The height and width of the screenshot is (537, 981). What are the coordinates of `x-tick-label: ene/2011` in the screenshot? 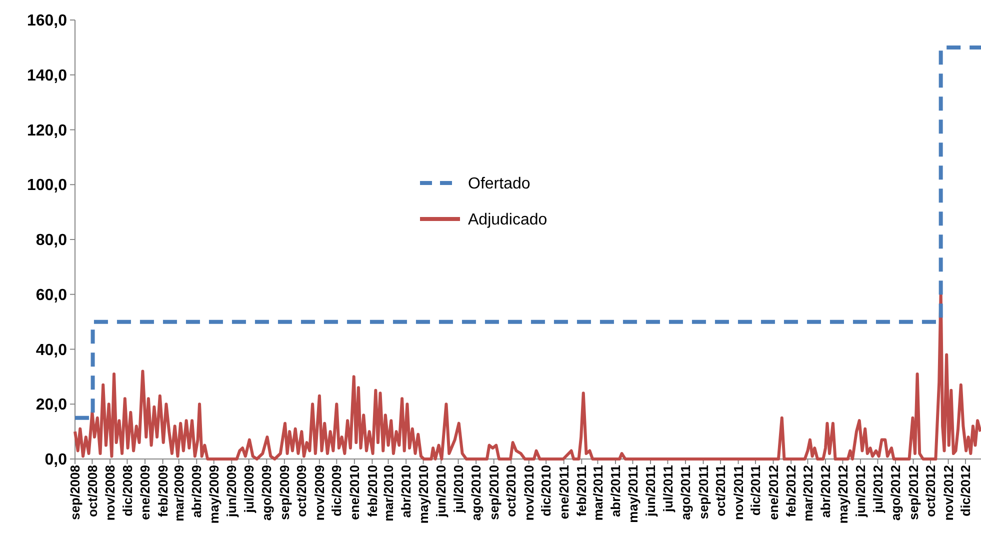 It's located at (564, 492).